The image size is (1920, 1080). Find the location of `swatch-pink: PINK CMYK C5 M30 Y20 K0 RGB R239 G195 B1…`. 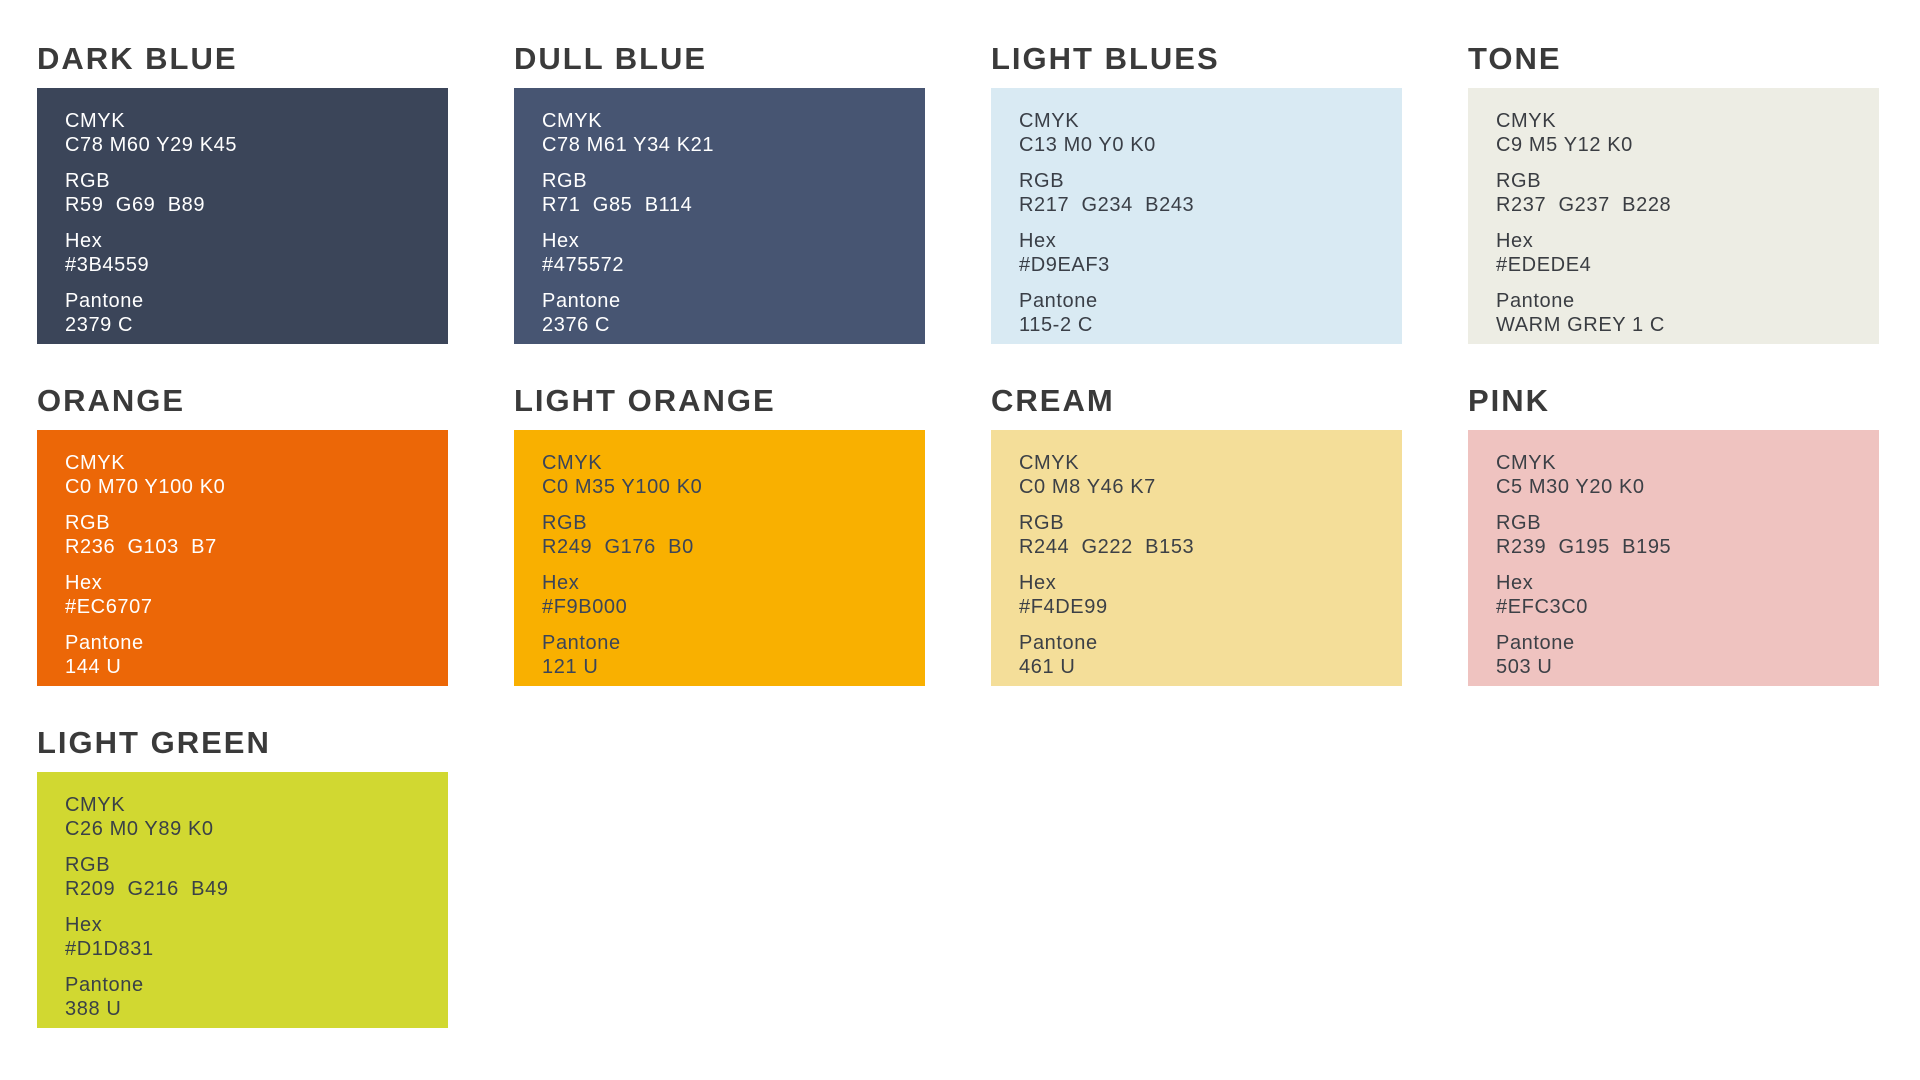

swatch-pink: PINK CMYK C5 M30 Y20 K0 RGB R239 G195 B1… is located at coordinates (1673, 535).